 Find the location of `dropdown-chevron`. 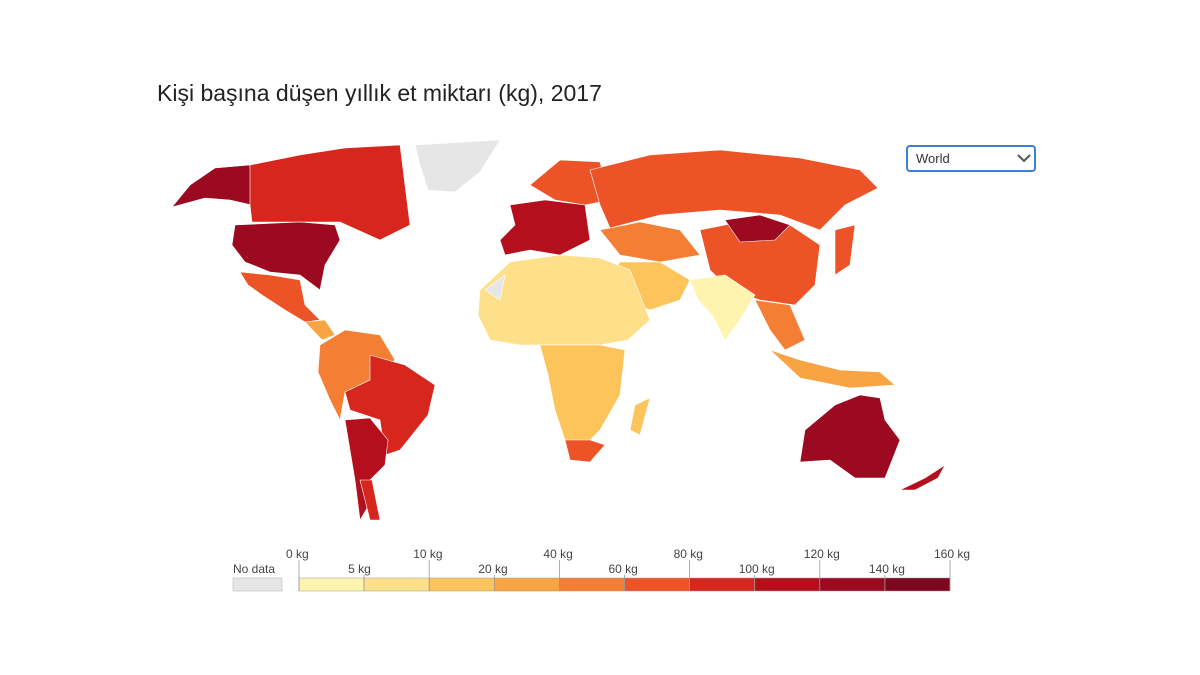

dropdown-chevron is located at coordinates (1024, 158).